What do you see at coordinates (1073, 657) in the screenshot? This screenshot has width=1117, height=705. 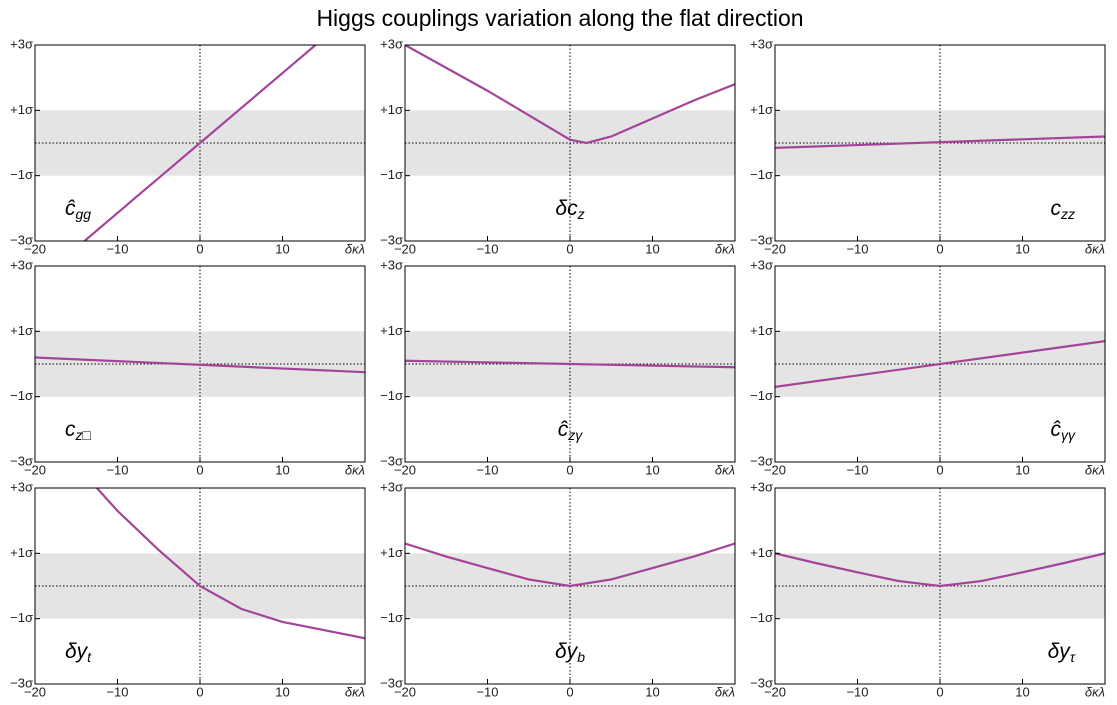 I see `label-sub: τ` at bounding box center [1073, 657].